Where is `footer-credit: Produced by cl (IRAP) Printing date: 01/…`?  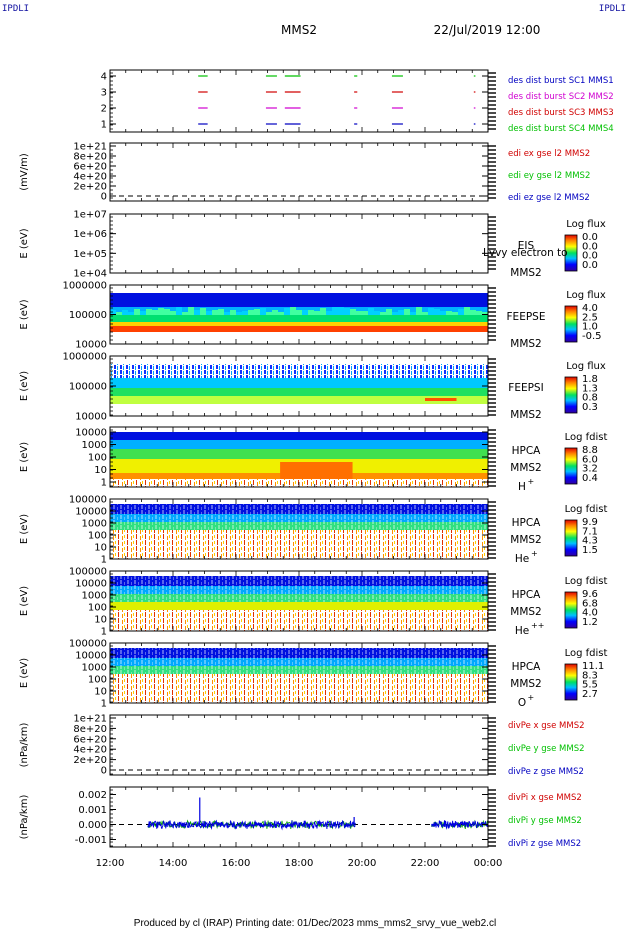 footer-credit: Produced by cl (IRAP) Printing date: 01/… is located at coordinates (315, 923).